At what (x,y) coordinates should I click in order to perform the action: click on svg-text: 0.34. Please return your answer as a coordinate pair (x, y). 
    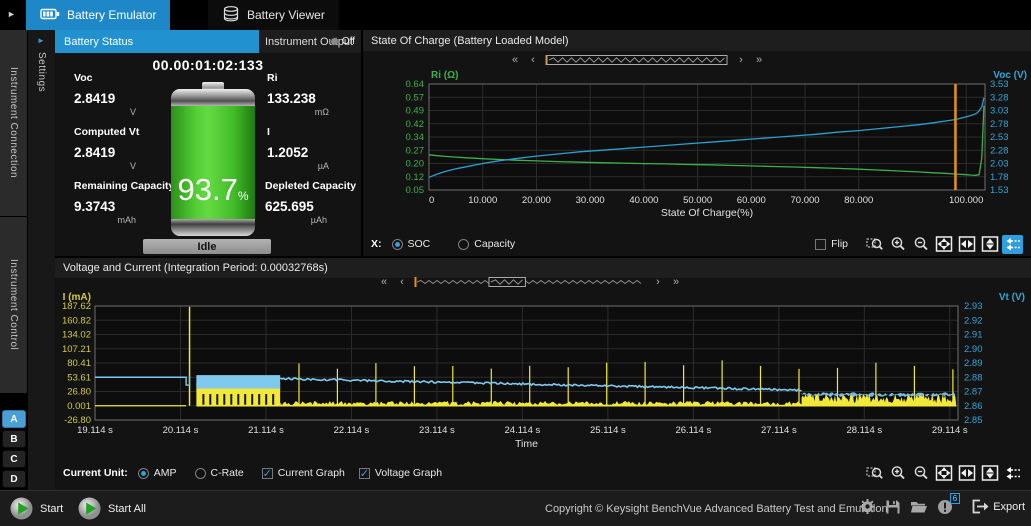
    Looking at the image, I should click on (415, 137).